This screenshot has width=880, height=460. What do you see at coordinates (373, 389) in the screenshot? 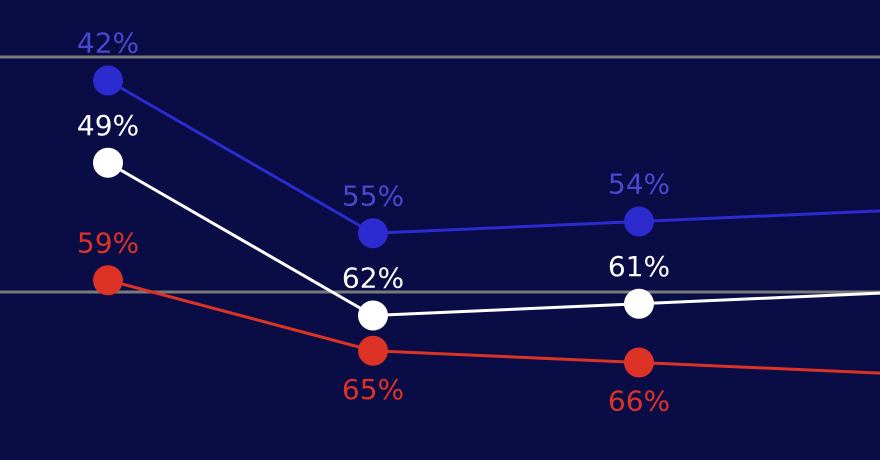
I see `series-2-label-1: 65%` at bounding box center [373, 389].